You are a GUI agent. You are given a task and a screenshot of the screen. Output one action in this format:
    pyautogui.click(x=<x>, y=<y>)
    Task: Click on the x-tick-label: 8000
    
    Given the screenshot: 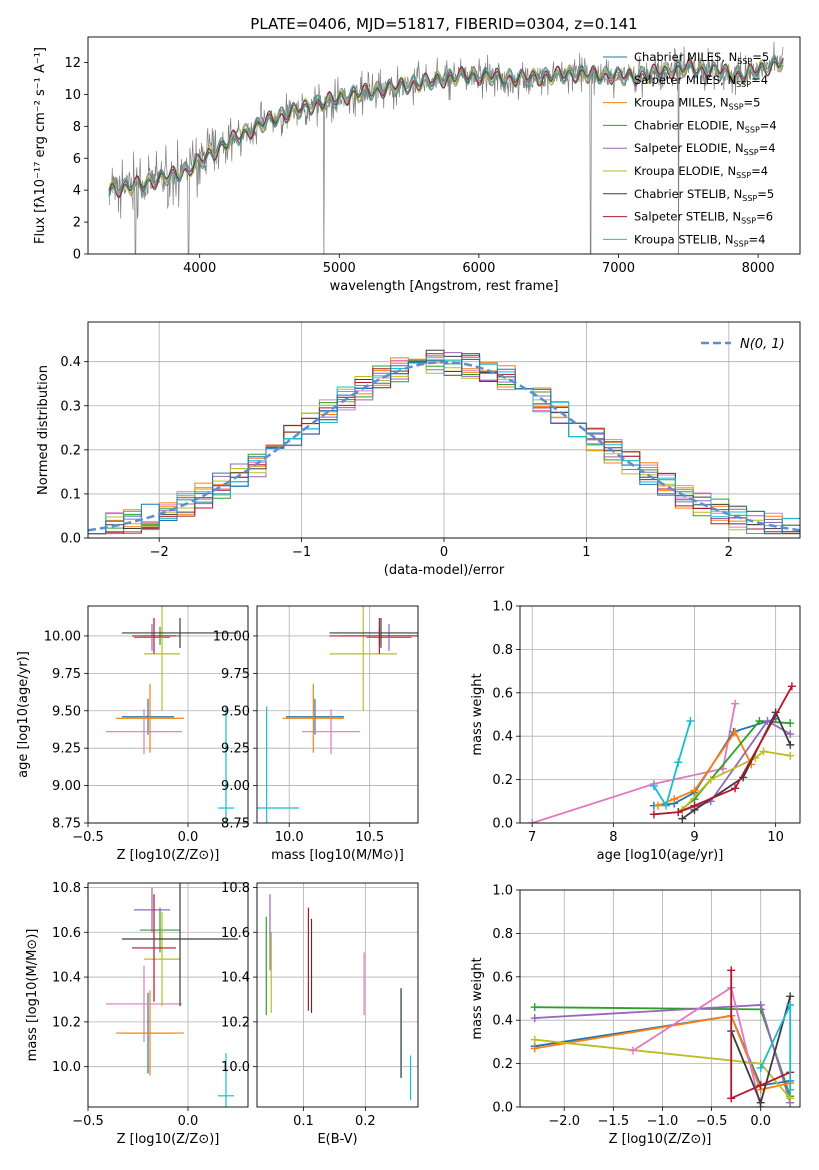 What is the action you would take?
    pyautogui.click(x=758, y=268)
    